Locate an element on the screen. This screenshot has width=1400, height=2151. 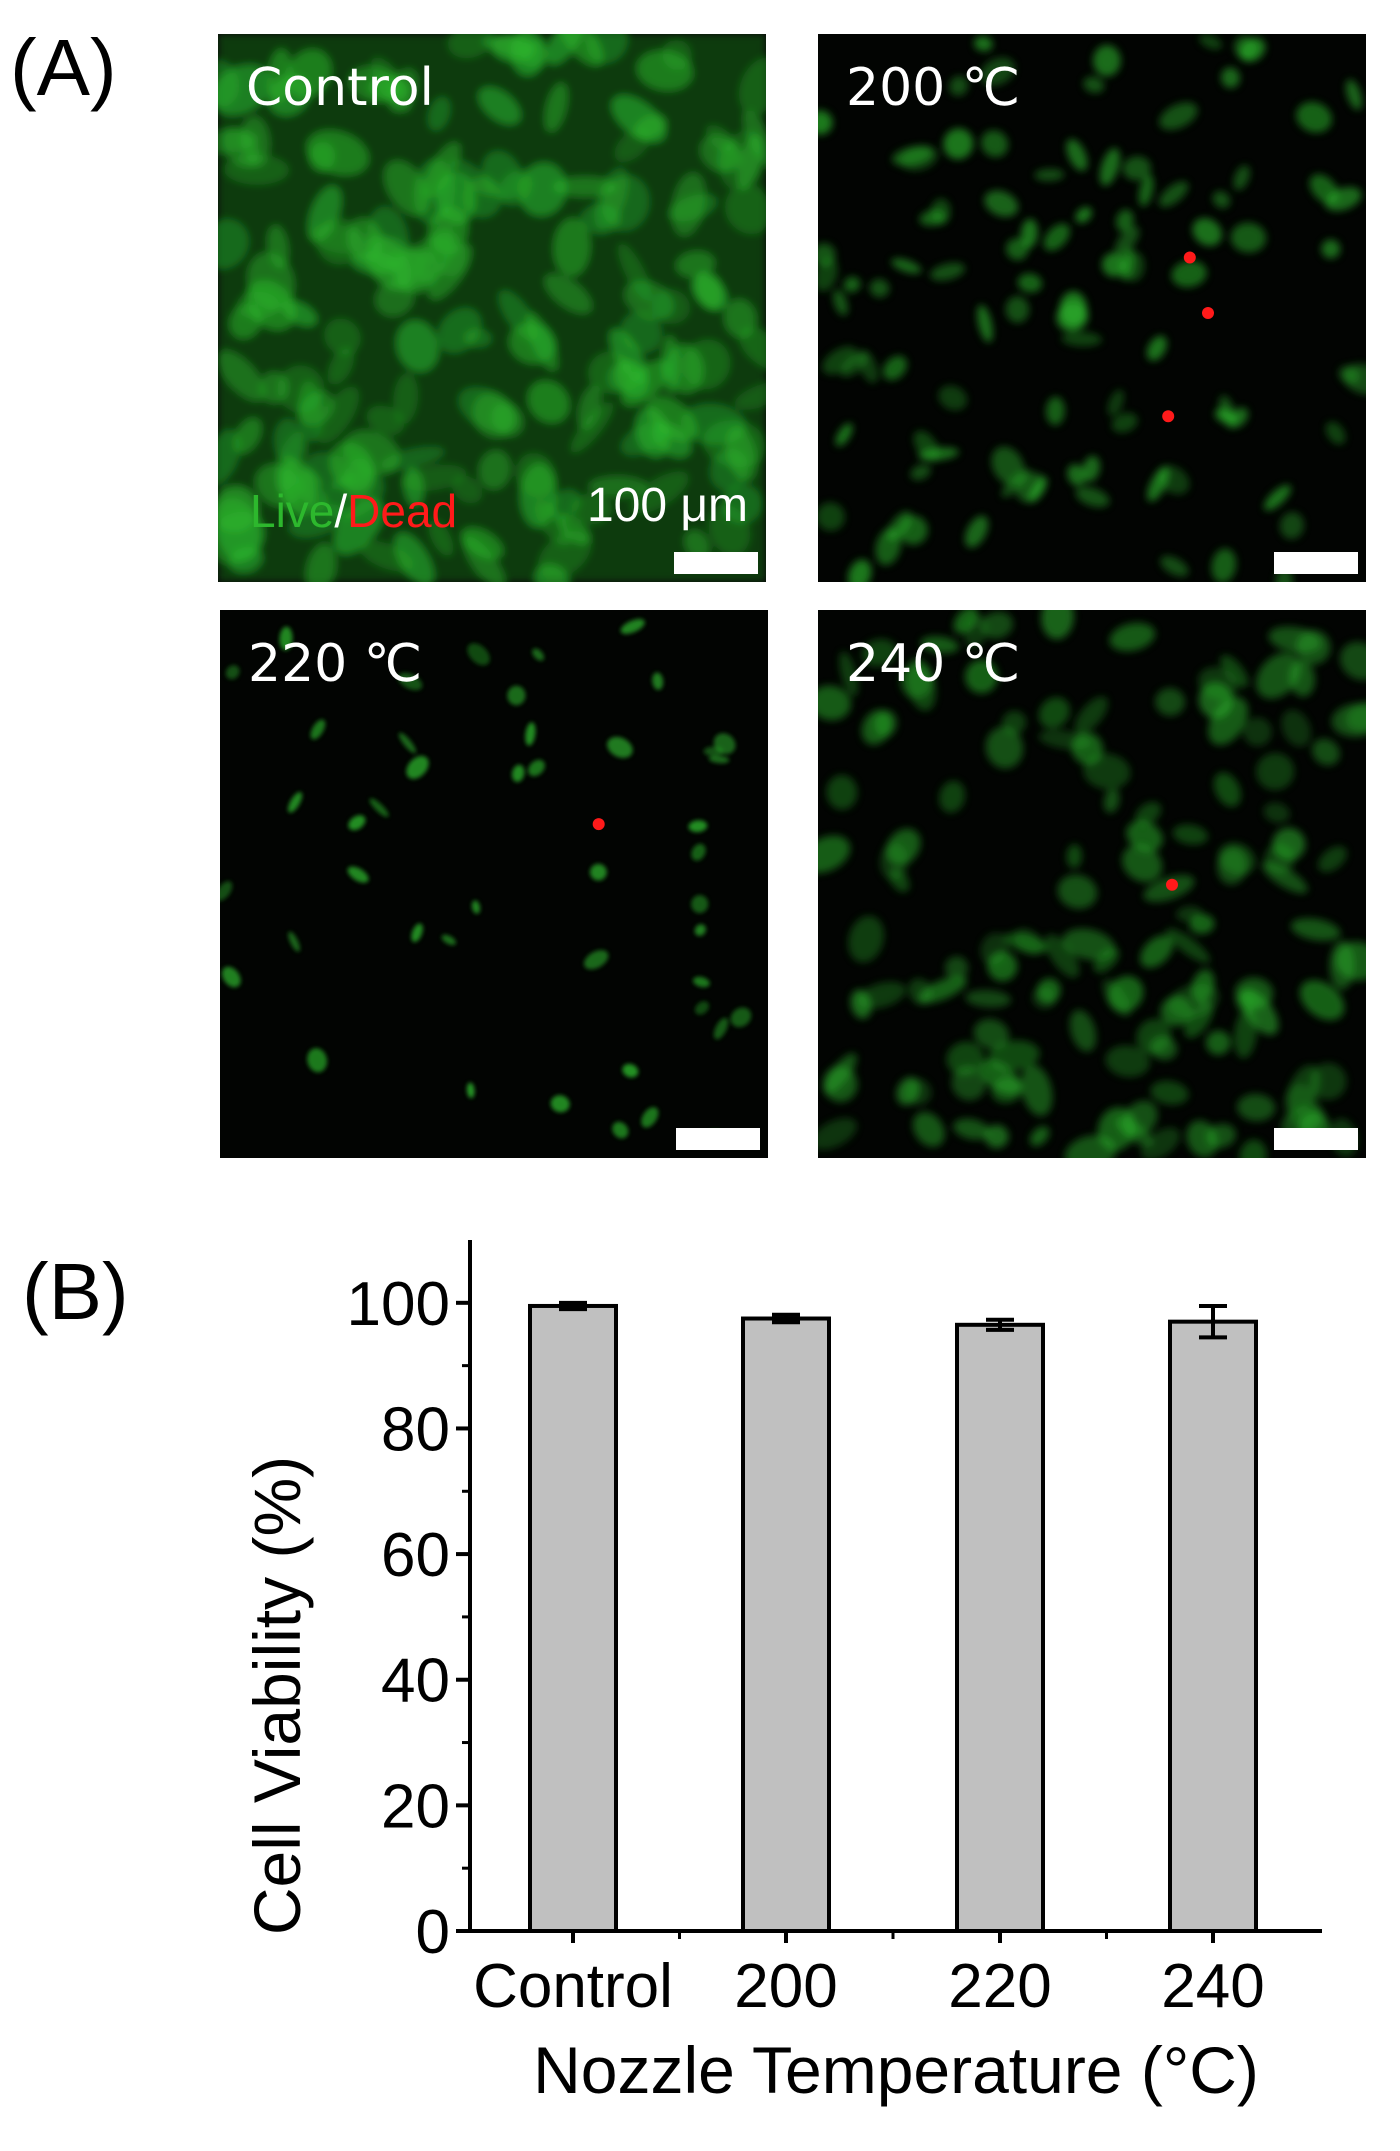
cell-layer is located at coordinates (1092, 308).